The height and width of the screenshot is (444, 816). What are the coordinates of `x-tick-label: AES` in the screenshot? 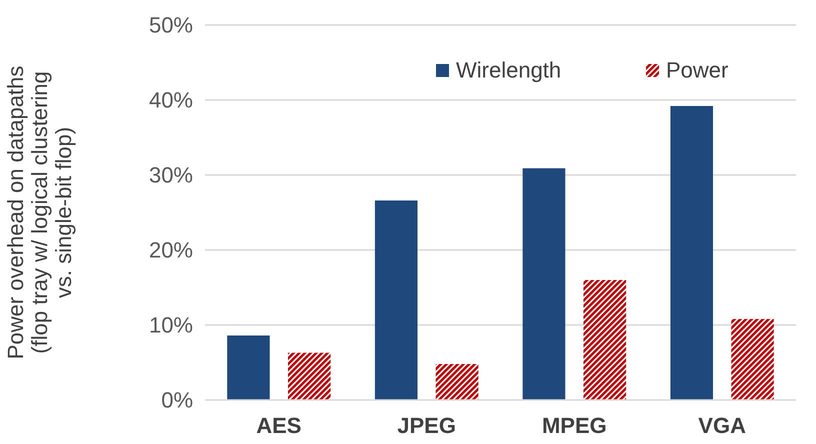 It's located at (279, 425).